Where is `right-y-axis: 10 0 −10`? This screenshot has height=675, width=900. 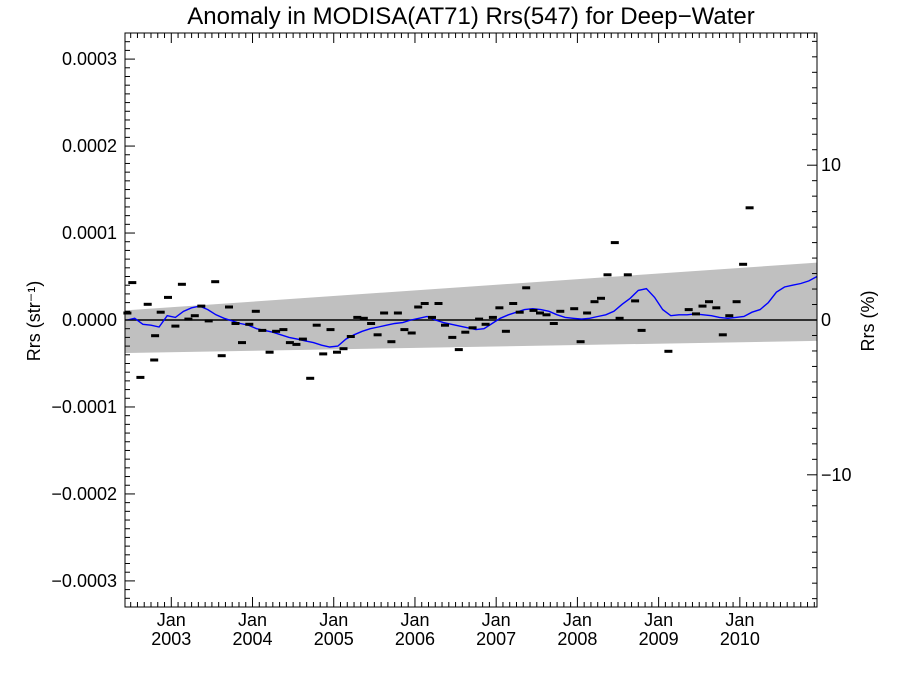 right-y-axis: 10 0 −10 is located at coordinates (829, 320).